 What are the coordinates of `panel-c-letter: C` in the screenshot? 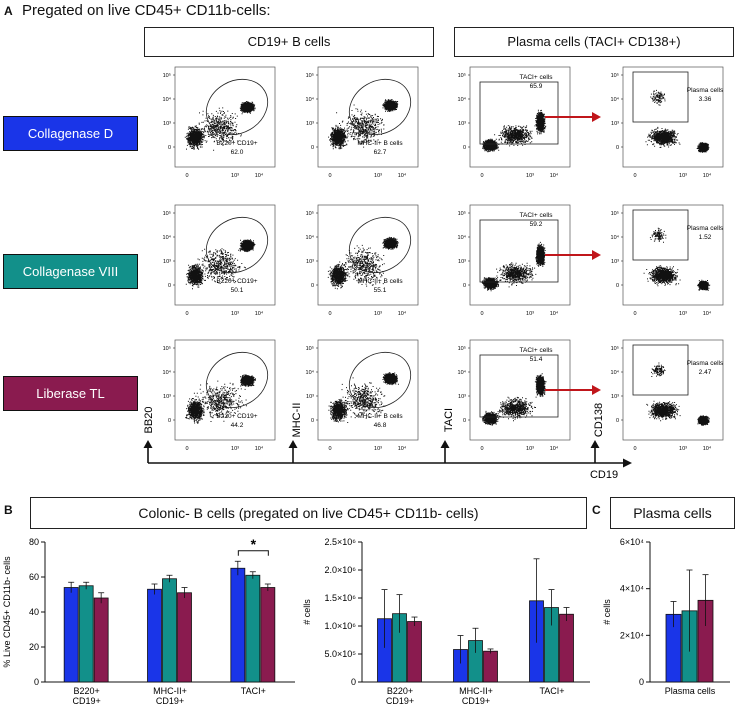 It's located at (596, 510).